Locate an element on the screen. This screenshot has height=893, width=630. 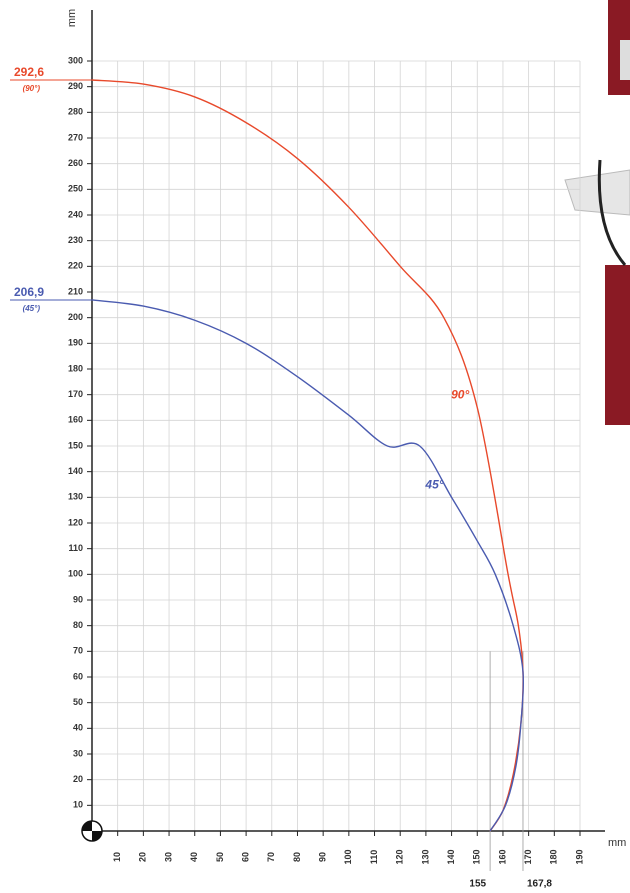
x-marker-label: 155 is located at coordinates (477, 884).